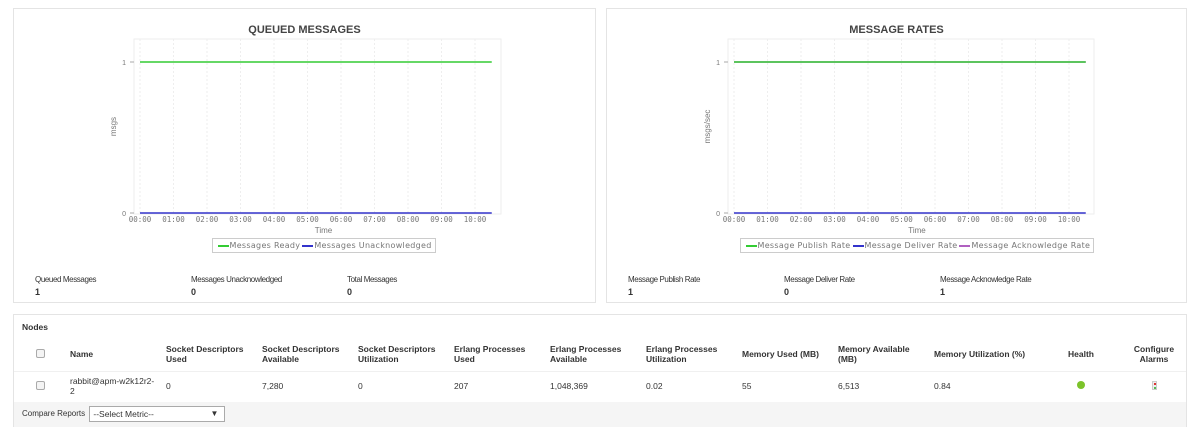 Image resolution: width=1200 pixels, height=435 pixels. I want to click on configure-alarms-icon, so click(1154, 385).